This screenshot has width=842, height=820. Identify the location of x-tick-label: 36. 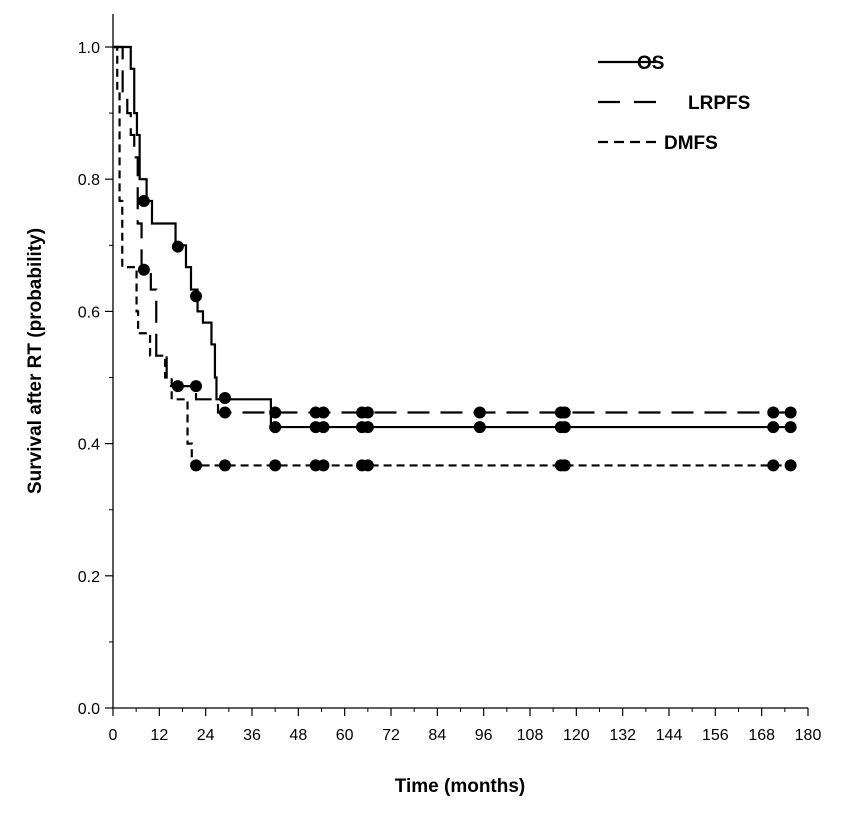
(252, 735).